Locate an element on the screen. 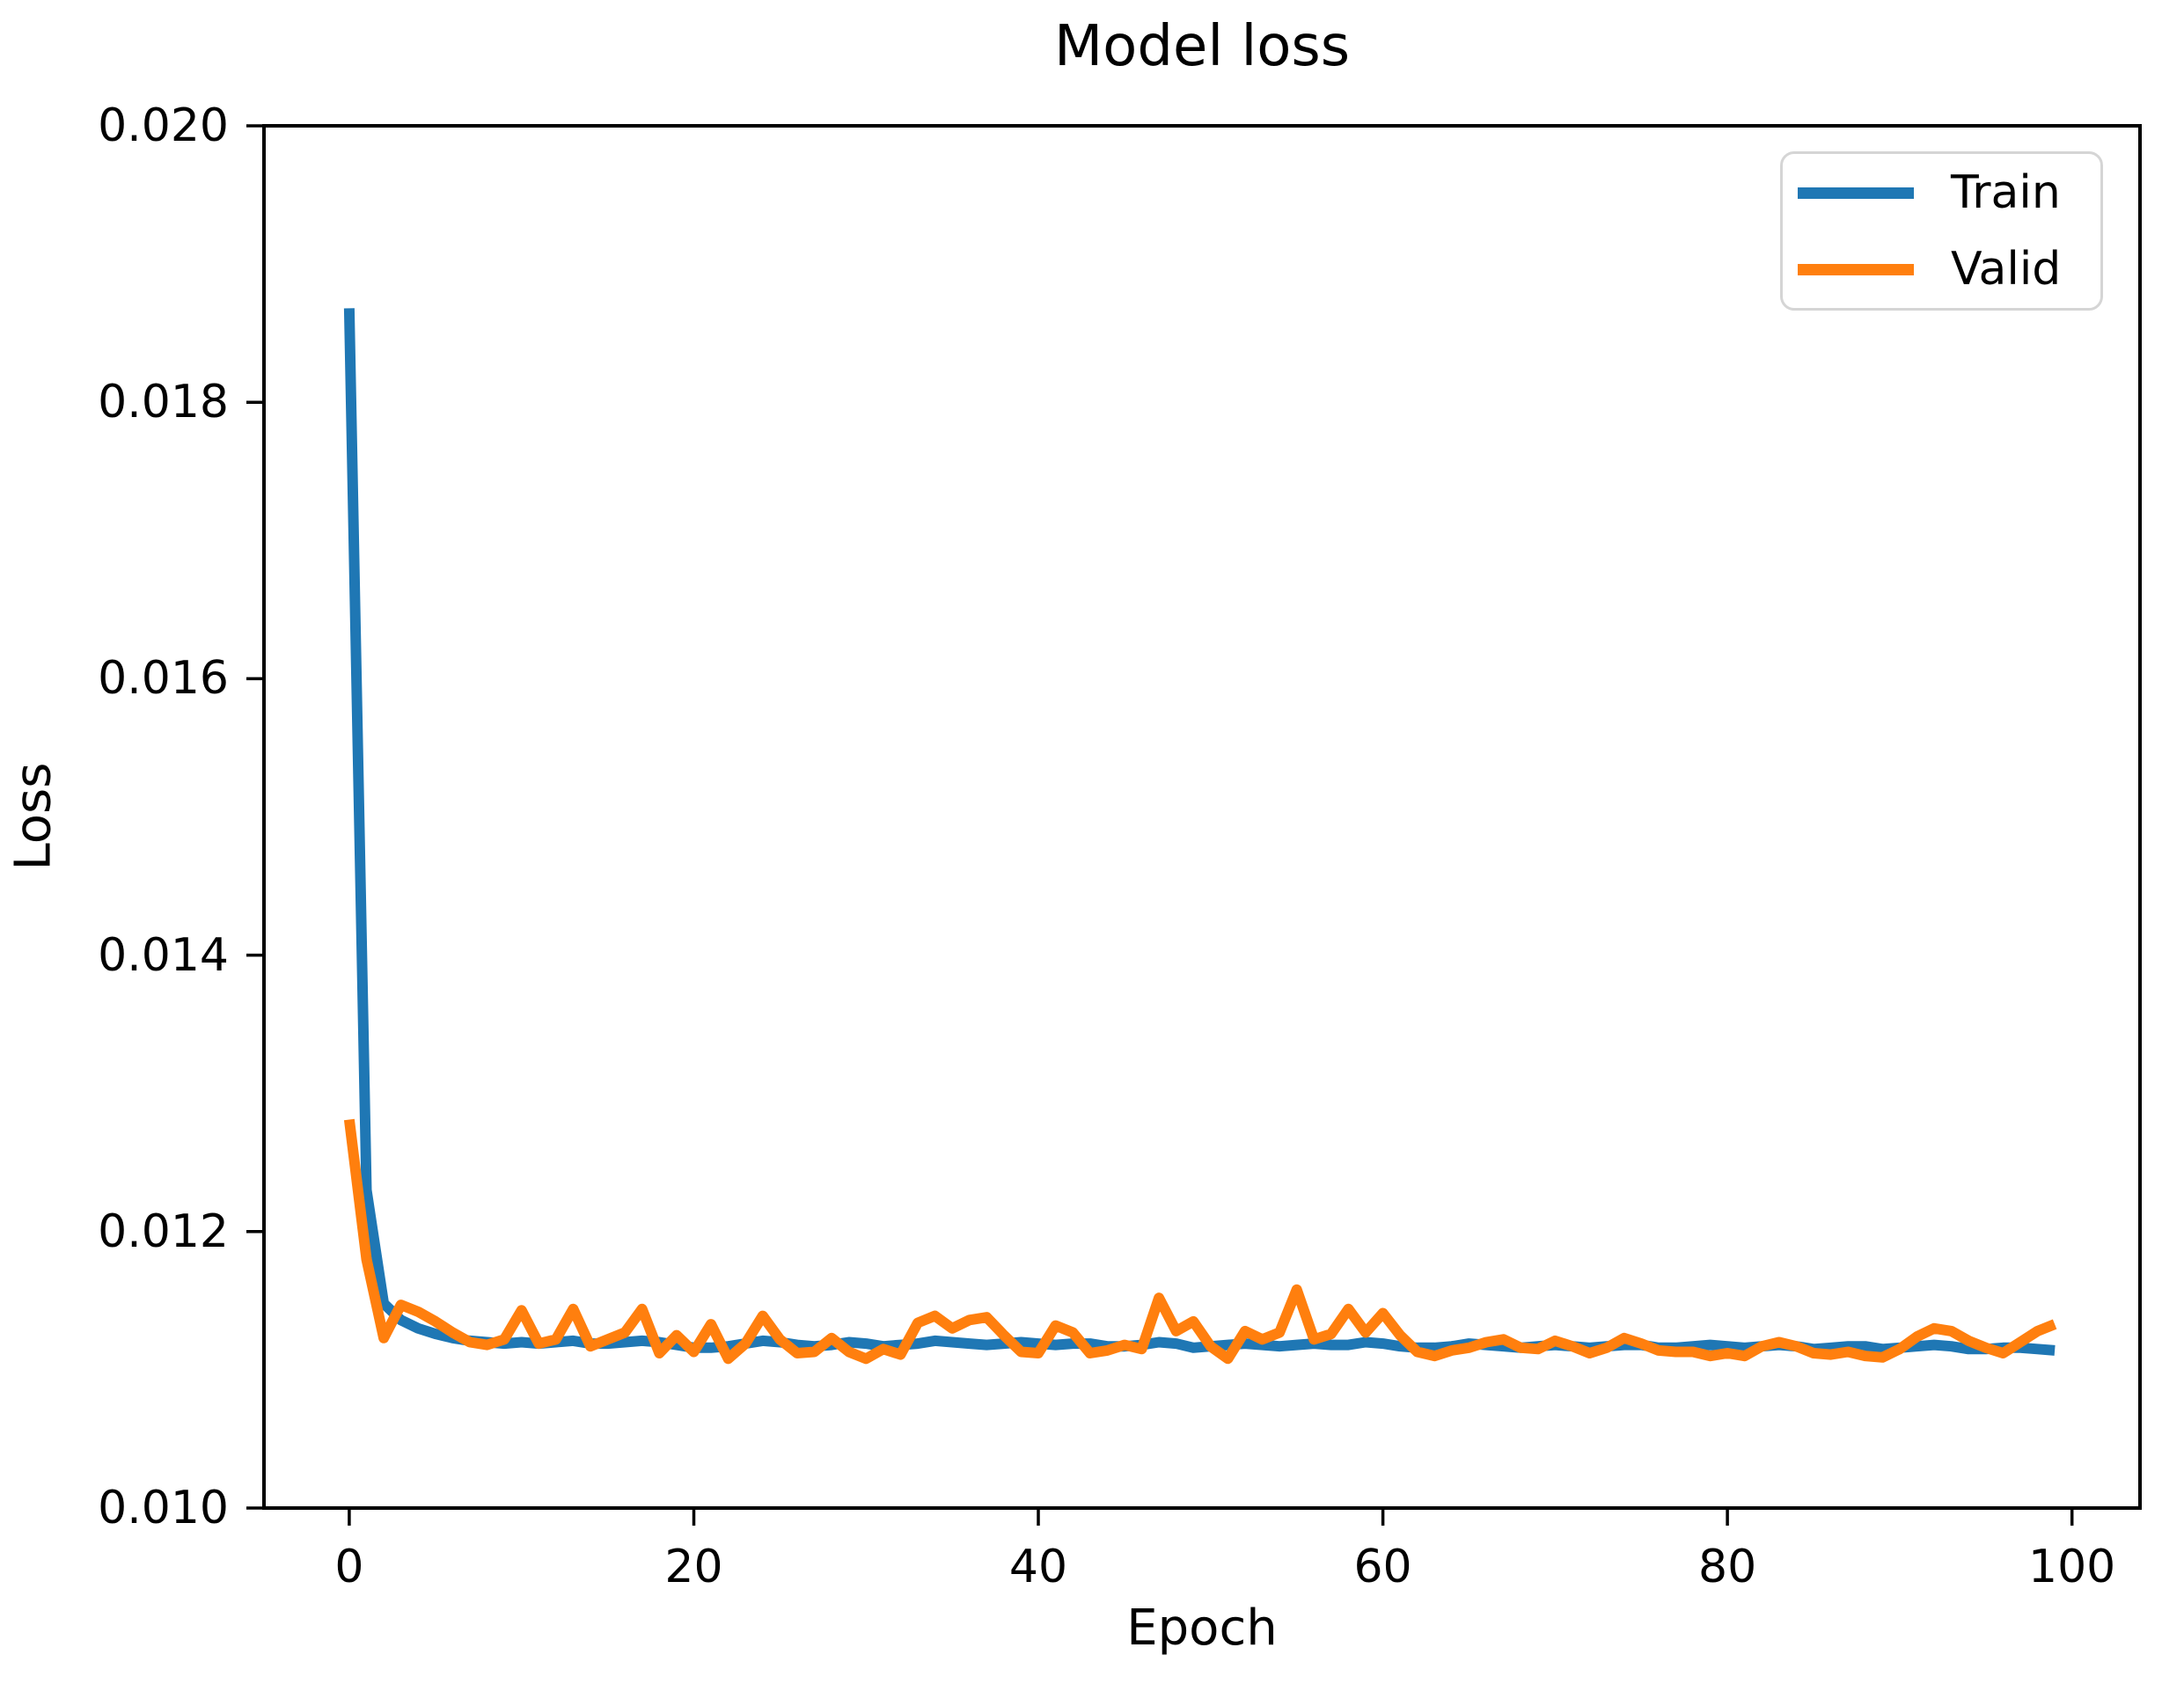 The width and height of the screenshot is (2184, 1706). y-axis-label: Loss is located at coordinates (33, 816).